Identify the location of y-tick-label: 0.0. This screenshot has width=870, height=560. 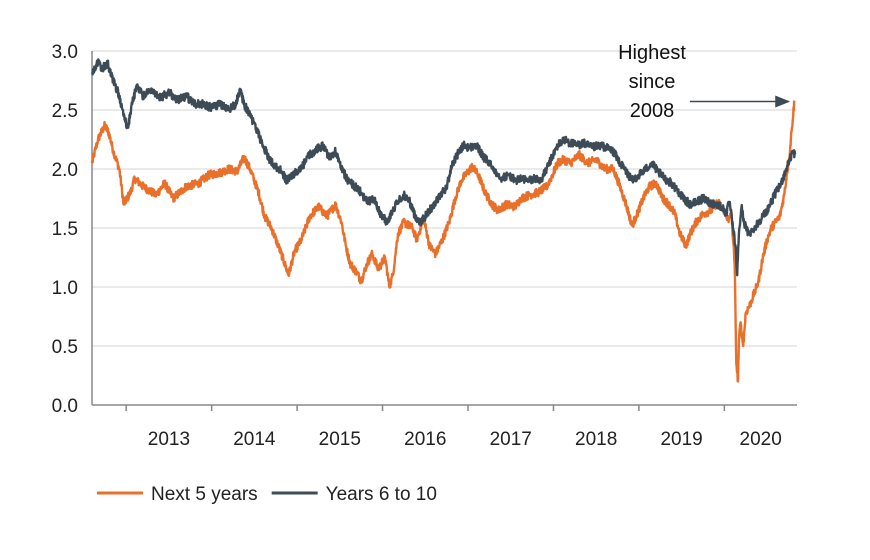
(65, 406).